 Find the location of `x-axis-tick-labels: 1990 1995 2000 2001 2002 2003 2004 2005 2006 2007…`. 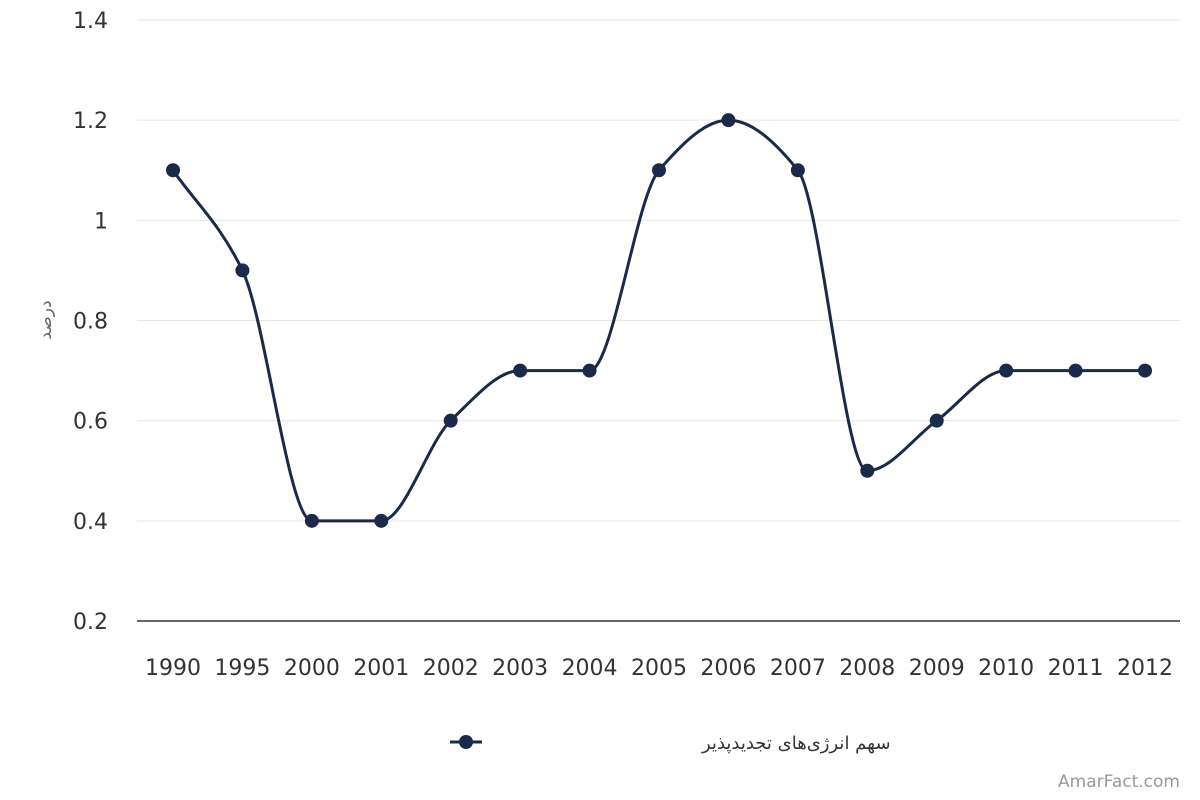

x-axis-tick-labels: 1990 1995 2000 2001 2002 2003 2004 2005 2006 2007… is located at coordinates (659, 668).